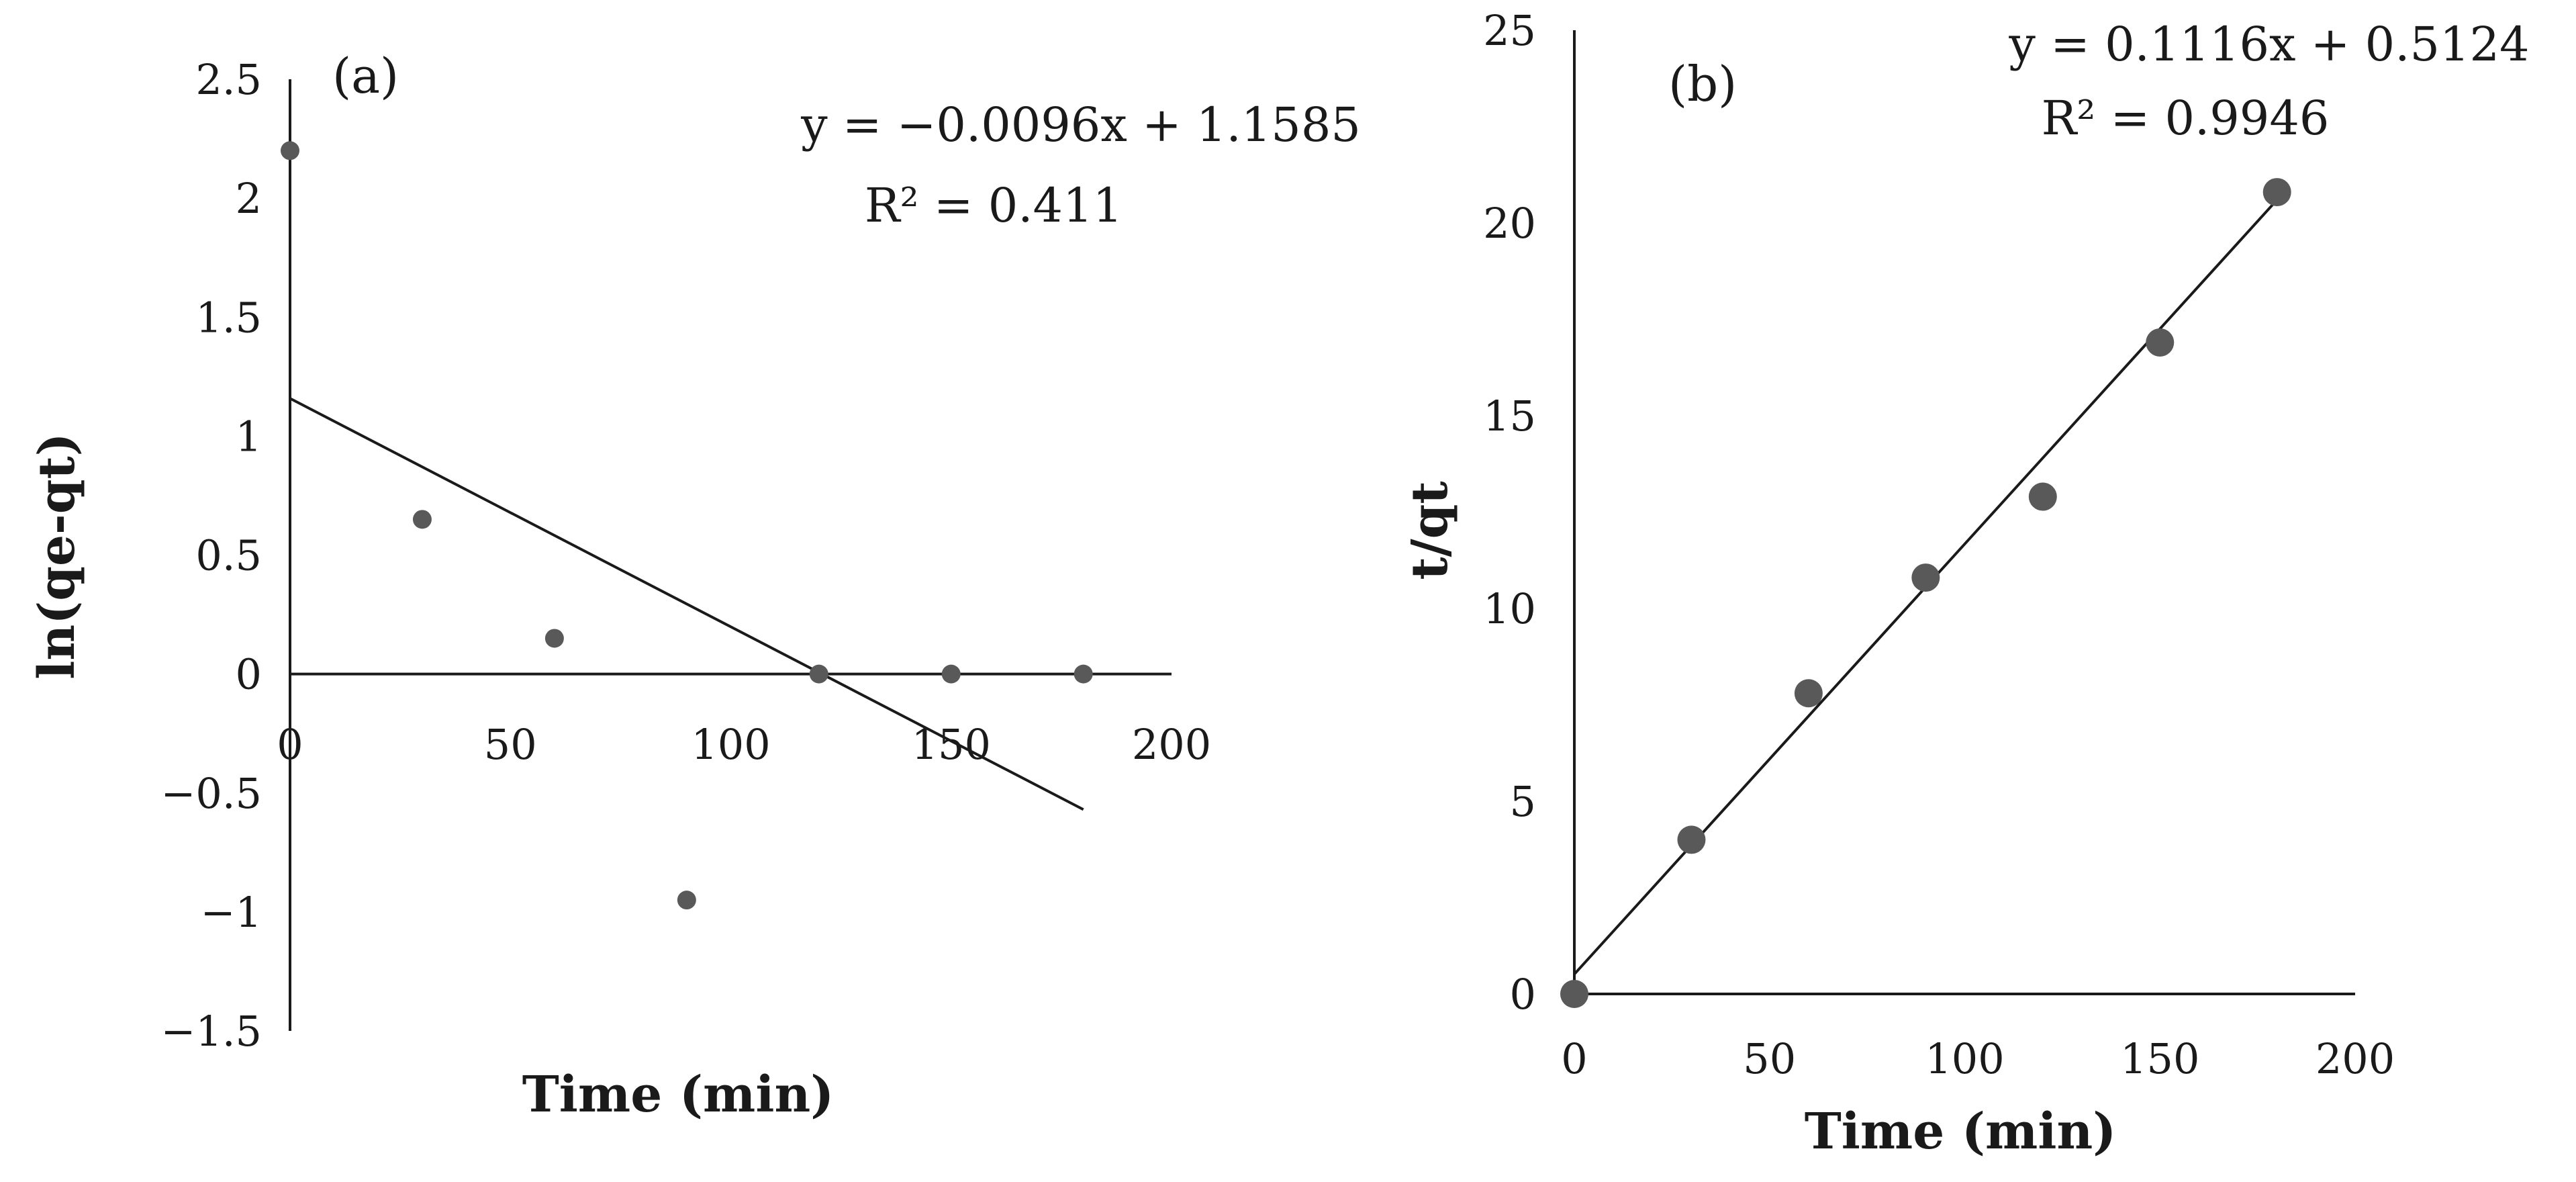  What do you see at coordinates (249, 199) in the screenshot?
I see `y-tick-label: 2` at bounding box center [249, 199].